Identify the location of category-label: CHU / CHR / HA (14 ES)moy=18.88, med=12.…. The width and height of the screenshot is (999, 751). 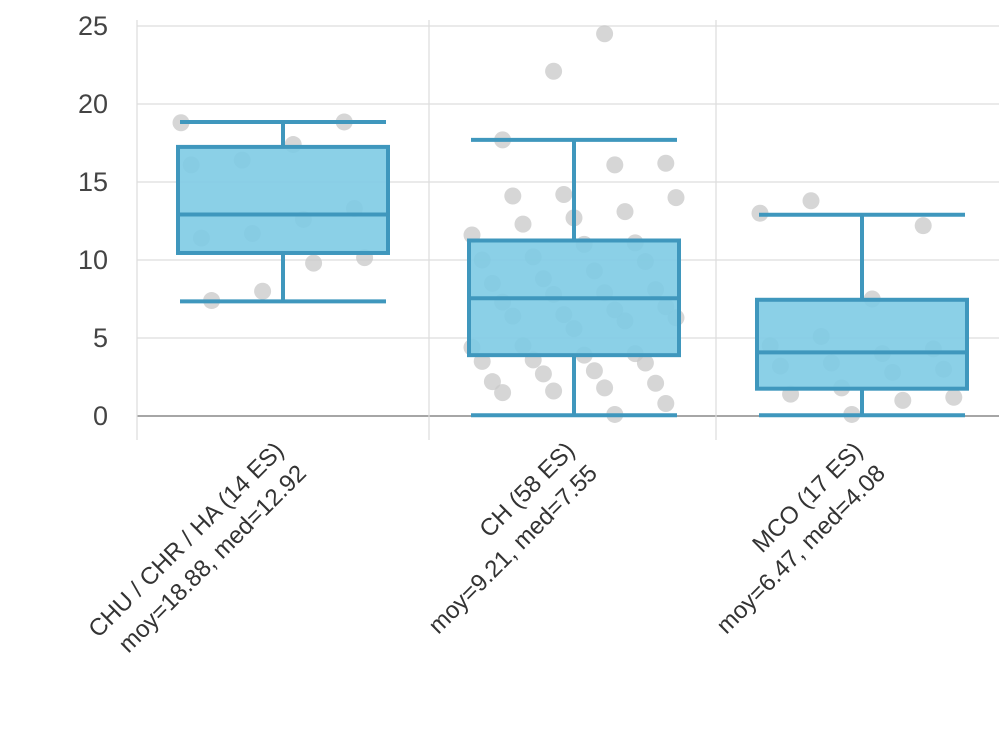
(197, 547).